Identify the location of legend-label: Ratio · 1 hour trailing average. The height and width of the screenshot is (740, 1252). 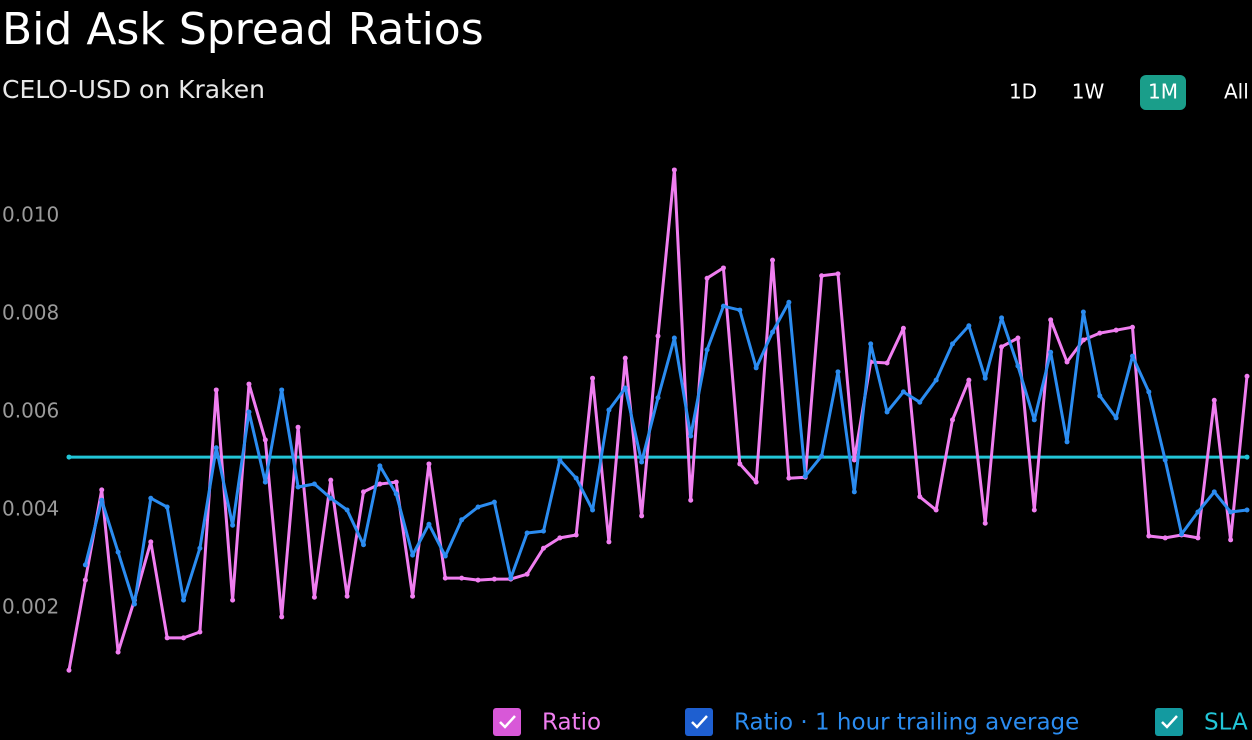
(906, 723).